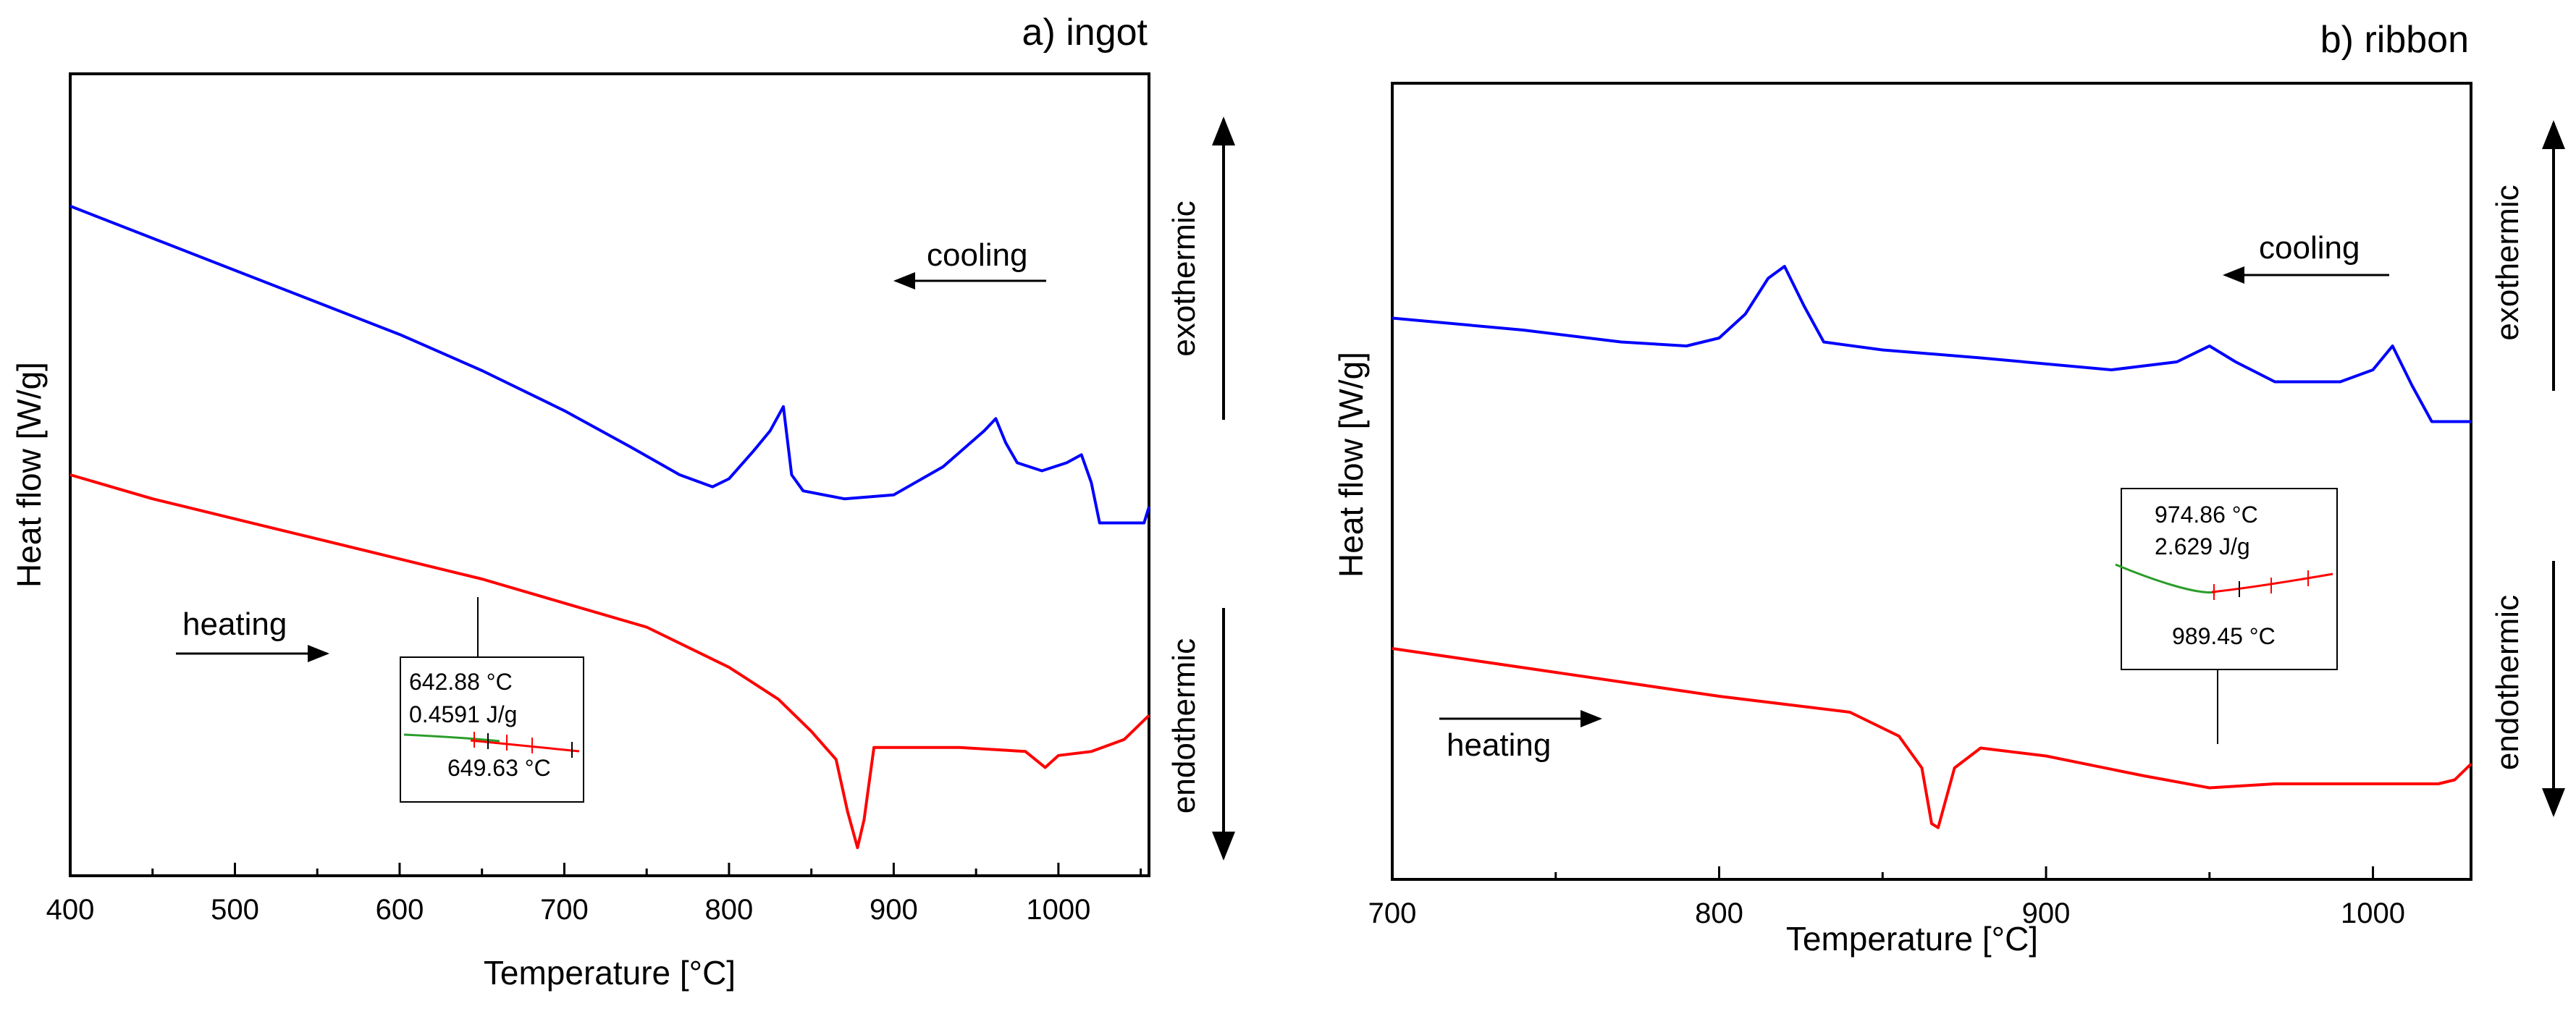  I want to click on panel-b-x-tick-label: 1000, so click(2373, 913).